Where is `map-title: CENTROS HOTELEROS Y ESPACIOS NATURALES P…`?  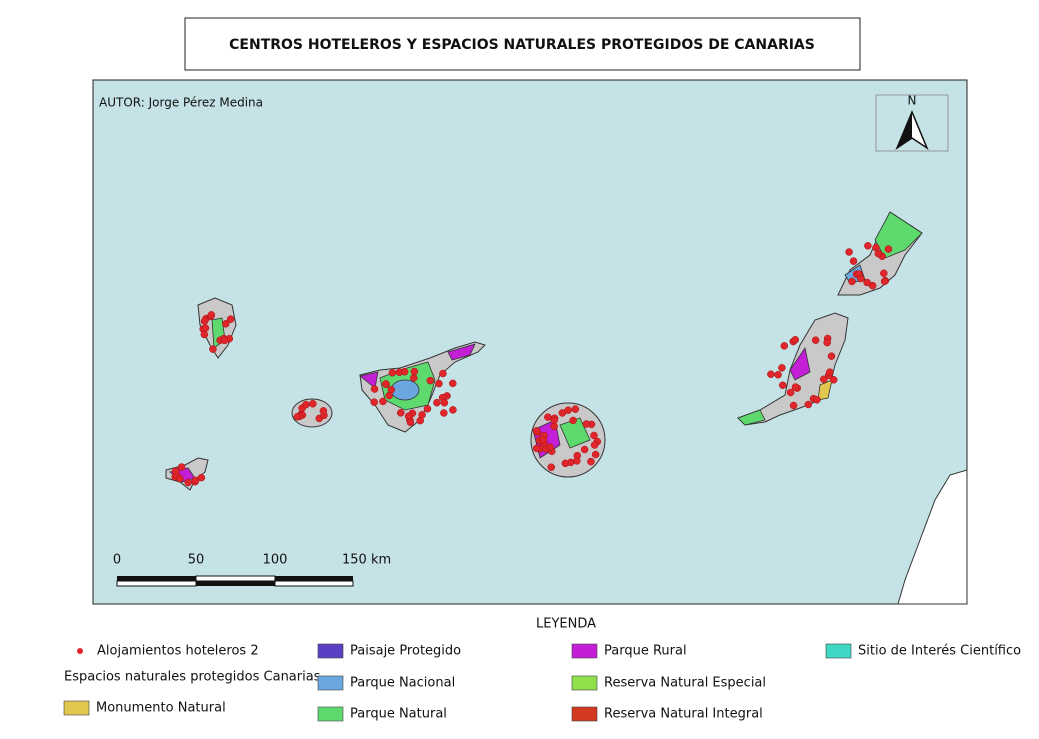 map-title: CENTROS HOTELEROS Y ESPACIOS NATURALES P… is located at coordinates (522, 45).